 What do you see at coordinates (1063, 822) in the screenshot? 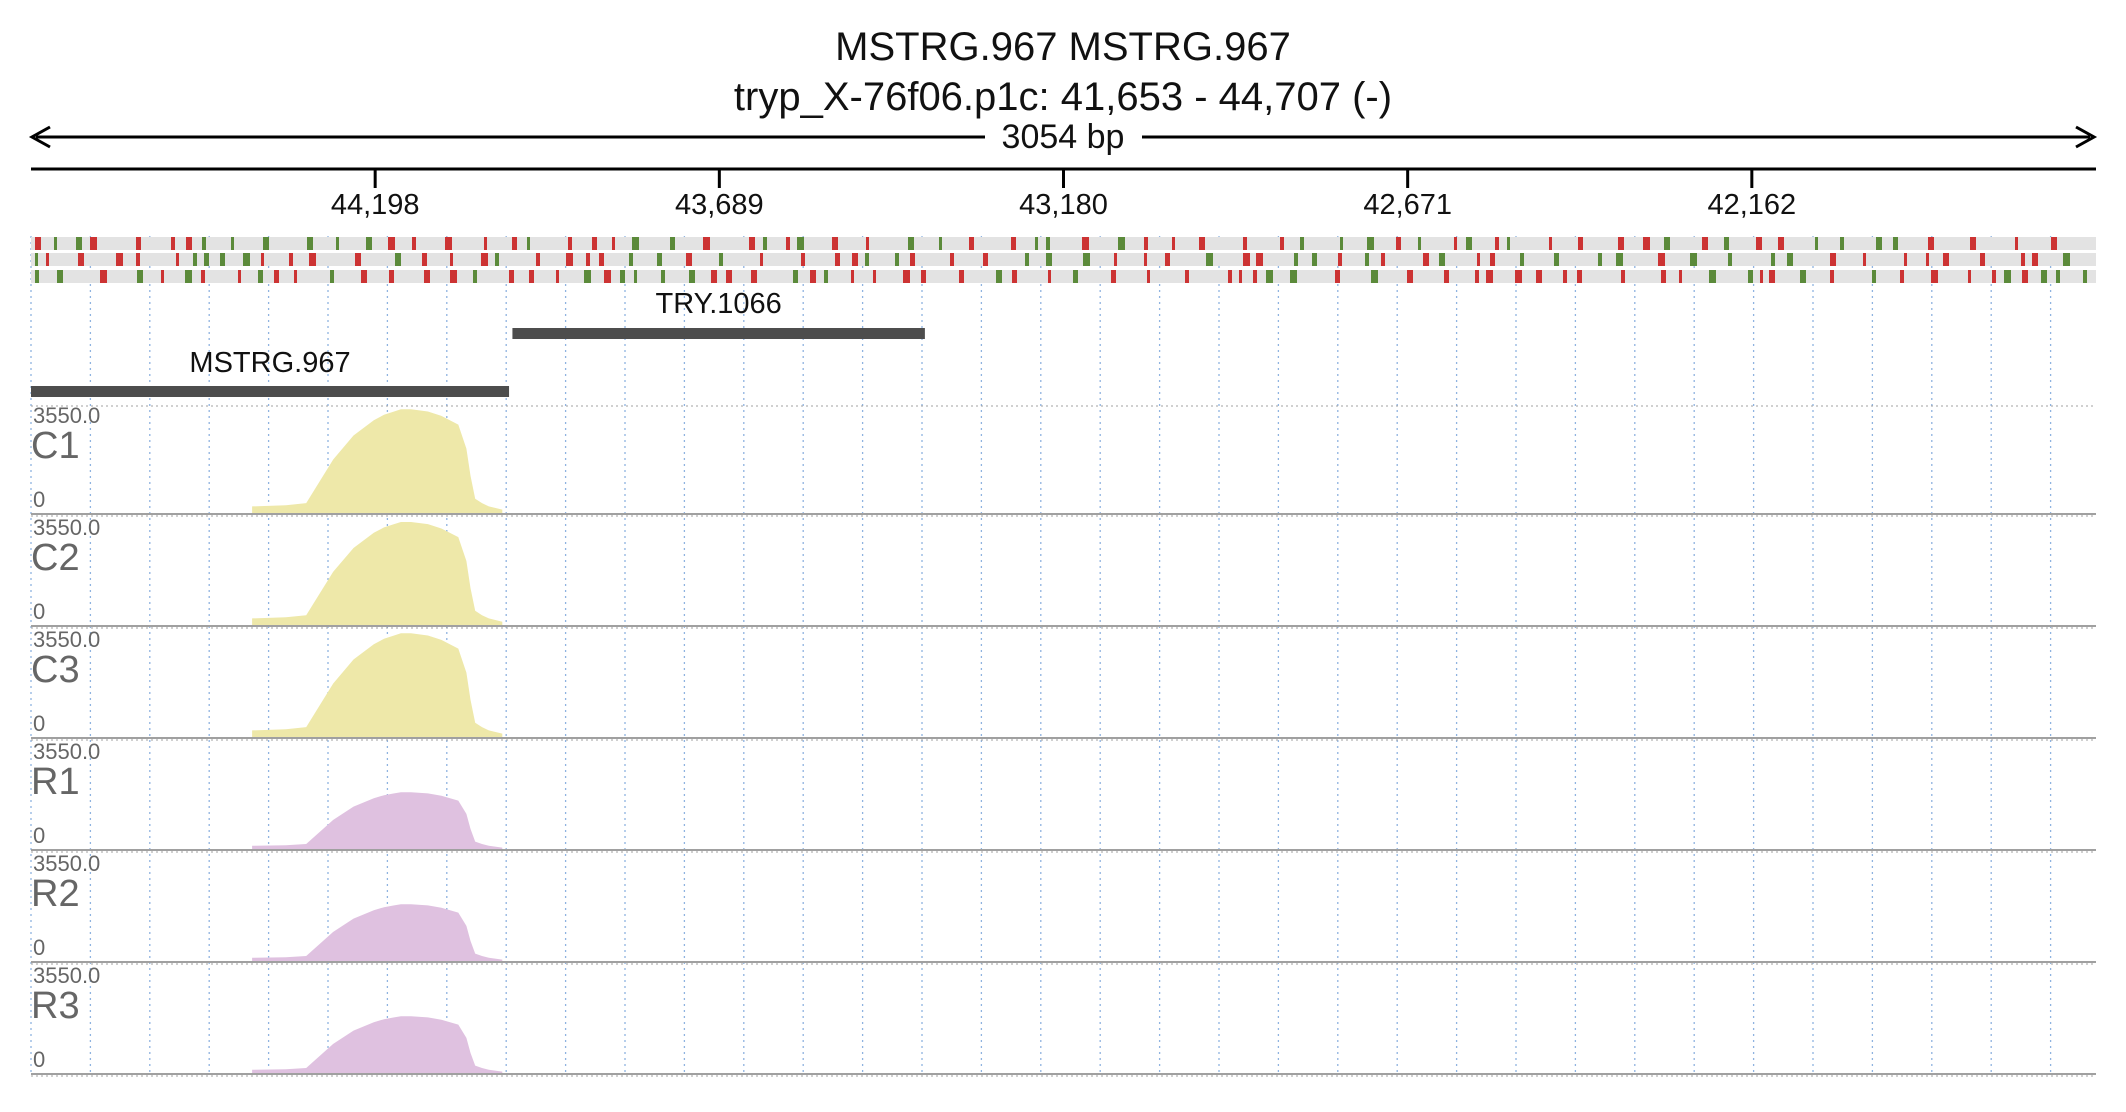
I see `coverage-track-r1` at bounding box center [1063, 822].